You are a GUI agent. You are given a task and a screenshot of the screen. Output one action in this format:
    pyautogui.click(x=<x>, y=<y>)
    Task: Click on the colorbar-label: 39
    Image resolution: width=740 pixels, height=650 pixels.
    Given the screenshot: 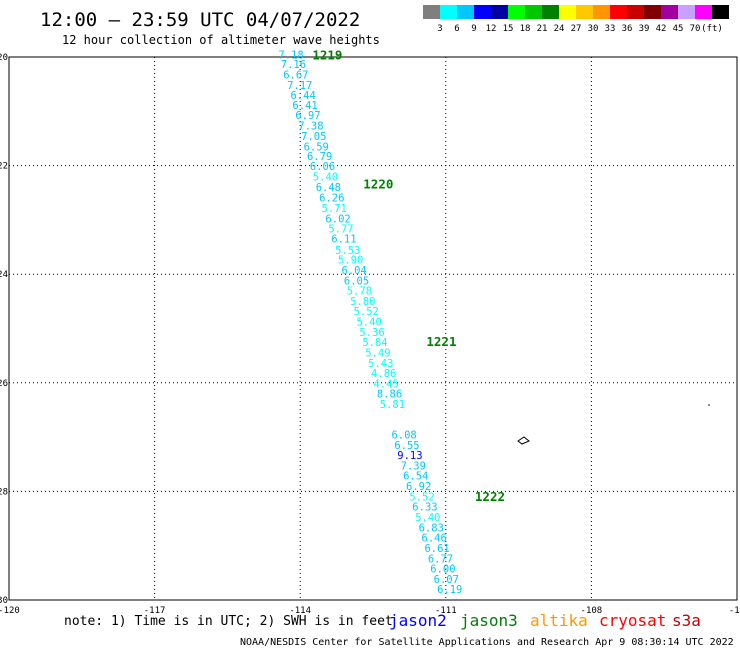 What is the action you would take?
    pyautogui.click(x=644, y=29)
    